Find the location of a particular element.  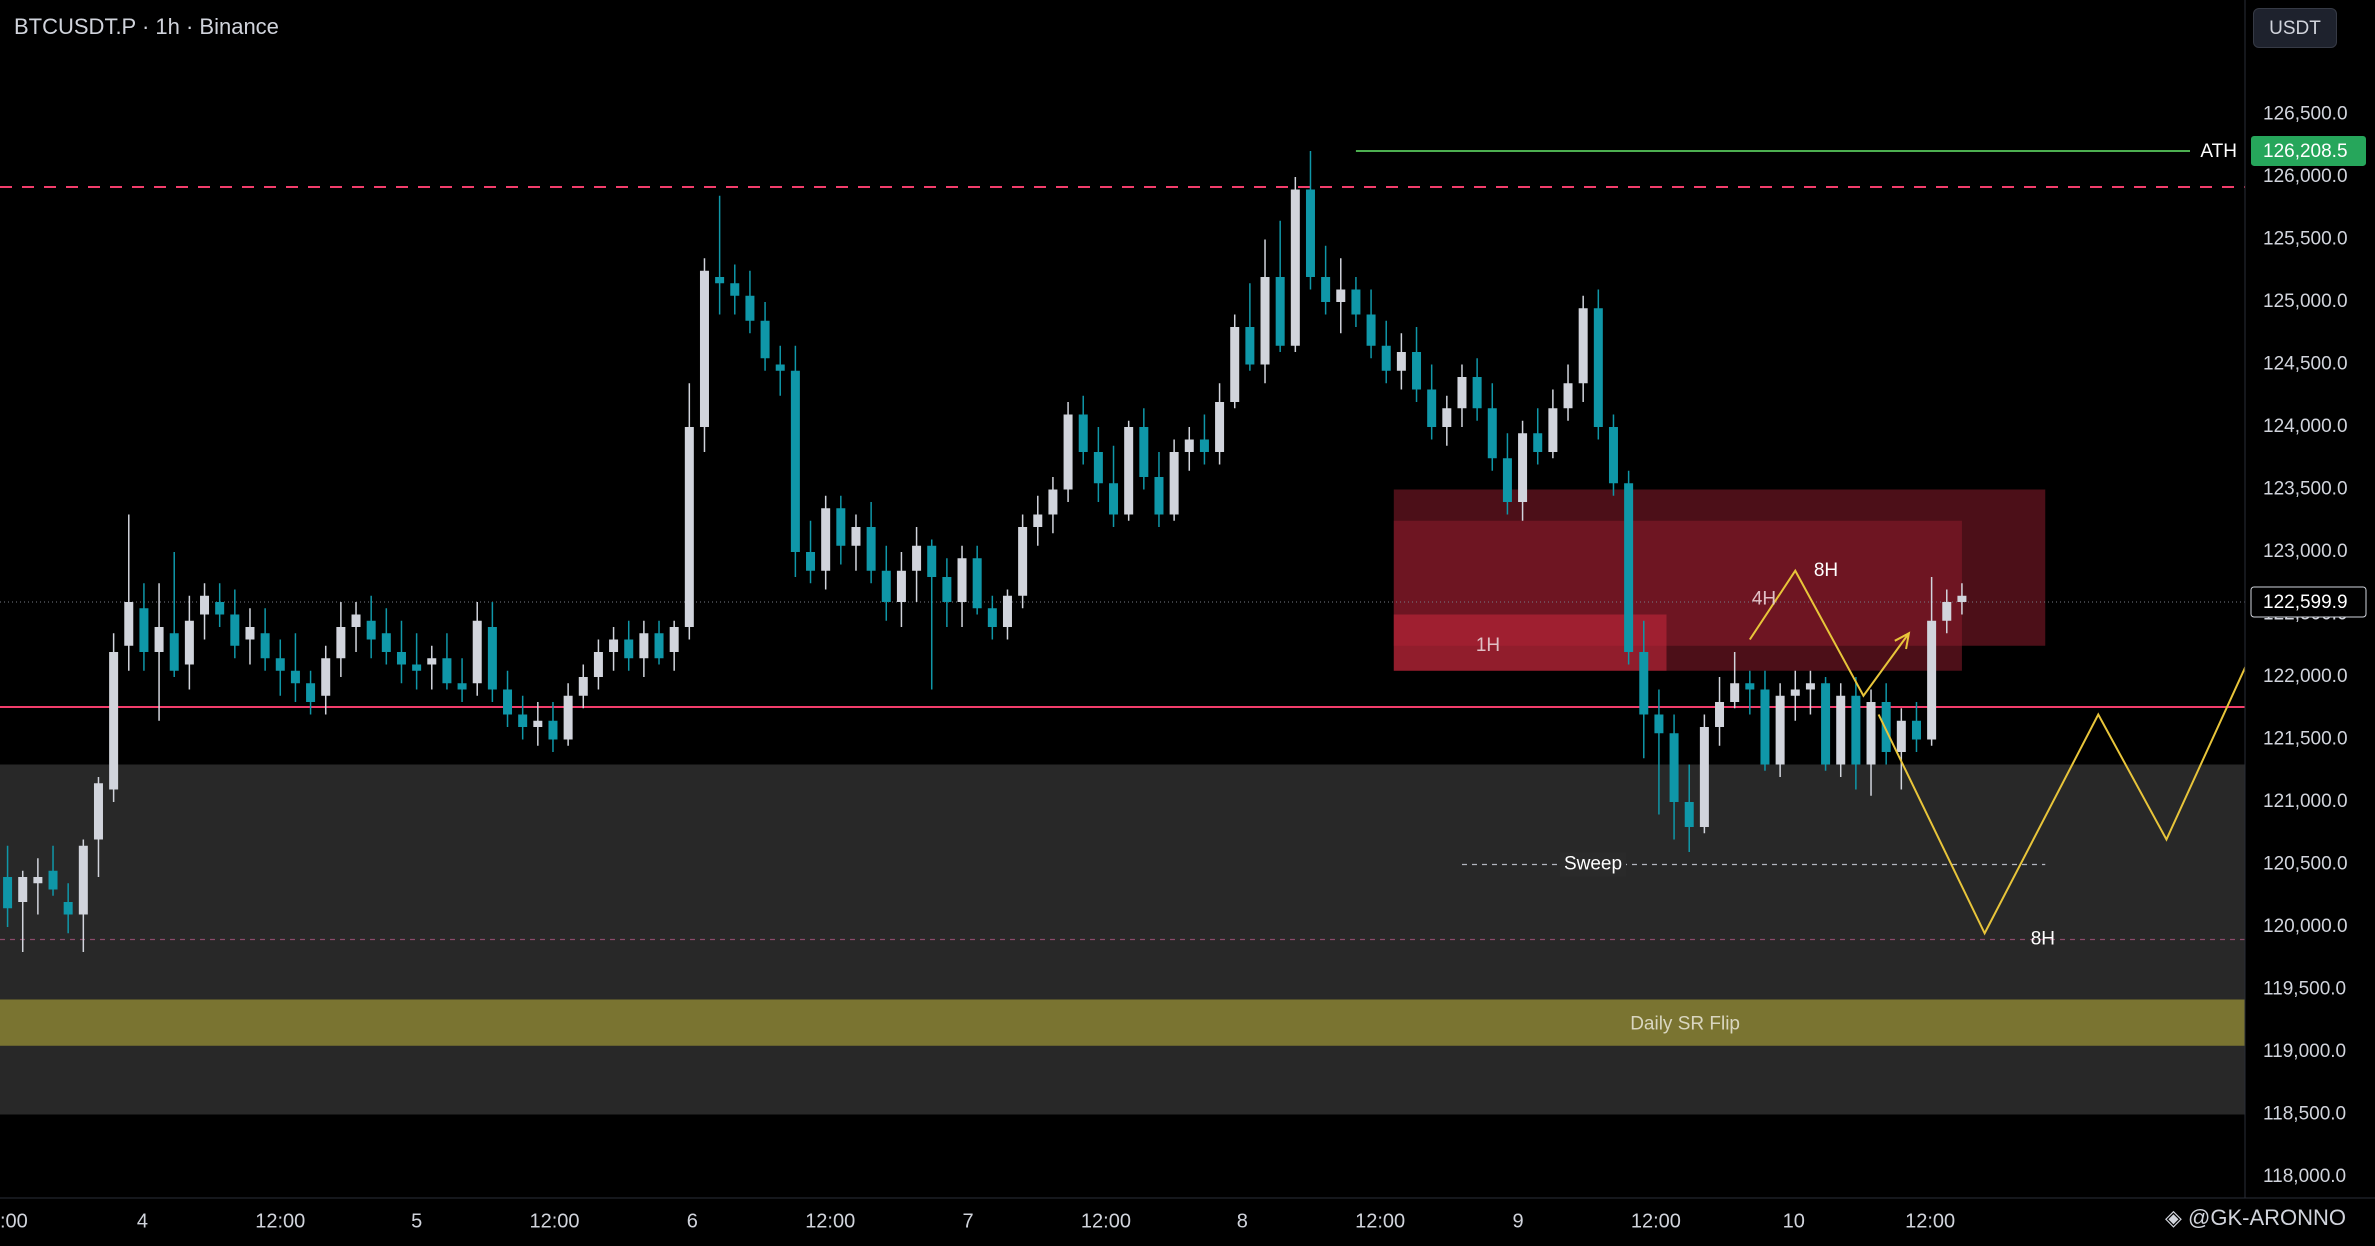

y-tick-label: 123,500.0 is located at coordinates (2305, 489).